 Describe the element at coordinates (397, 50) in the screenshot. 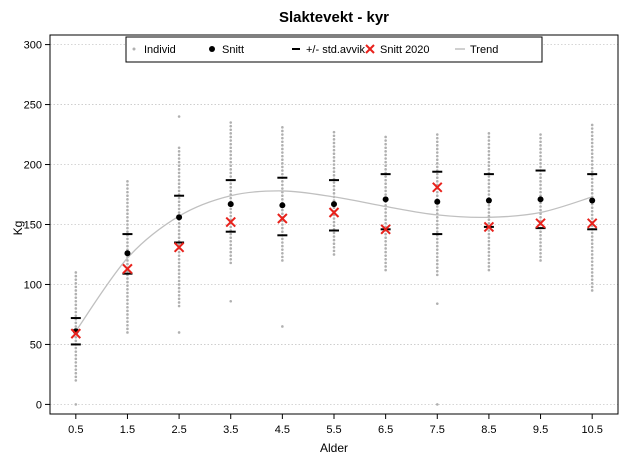

I see `legend-item: Snitt 2020` at that location.